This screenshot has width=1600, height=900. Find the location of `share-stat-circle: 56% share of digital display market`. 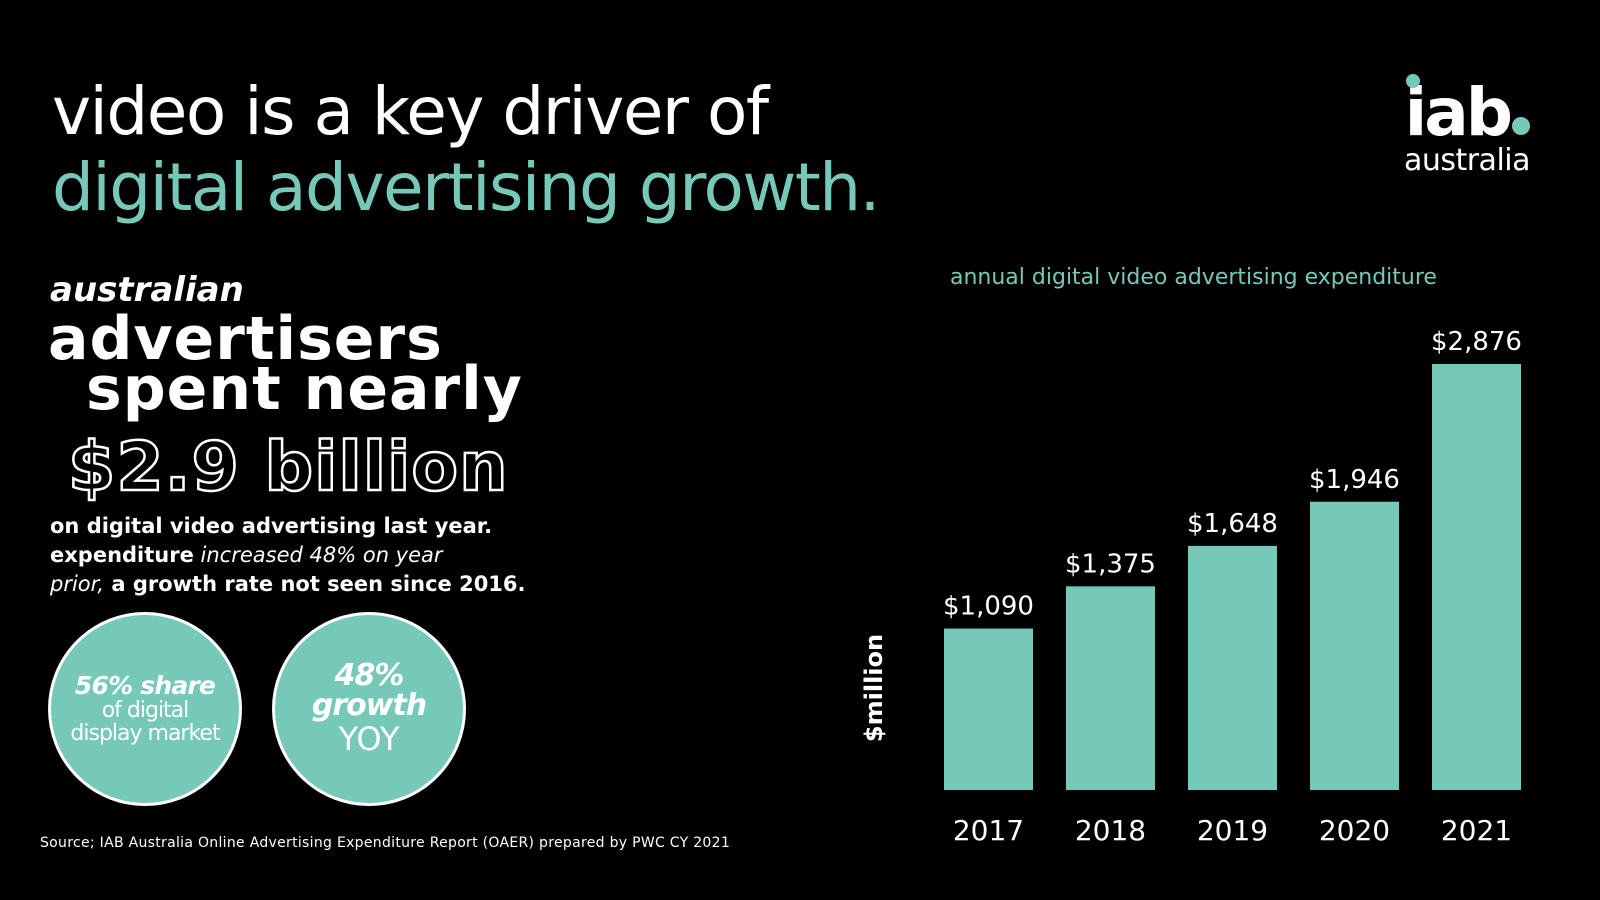

share-stat-circle: 56% share of digital display market is located at coordinates (145, 709).